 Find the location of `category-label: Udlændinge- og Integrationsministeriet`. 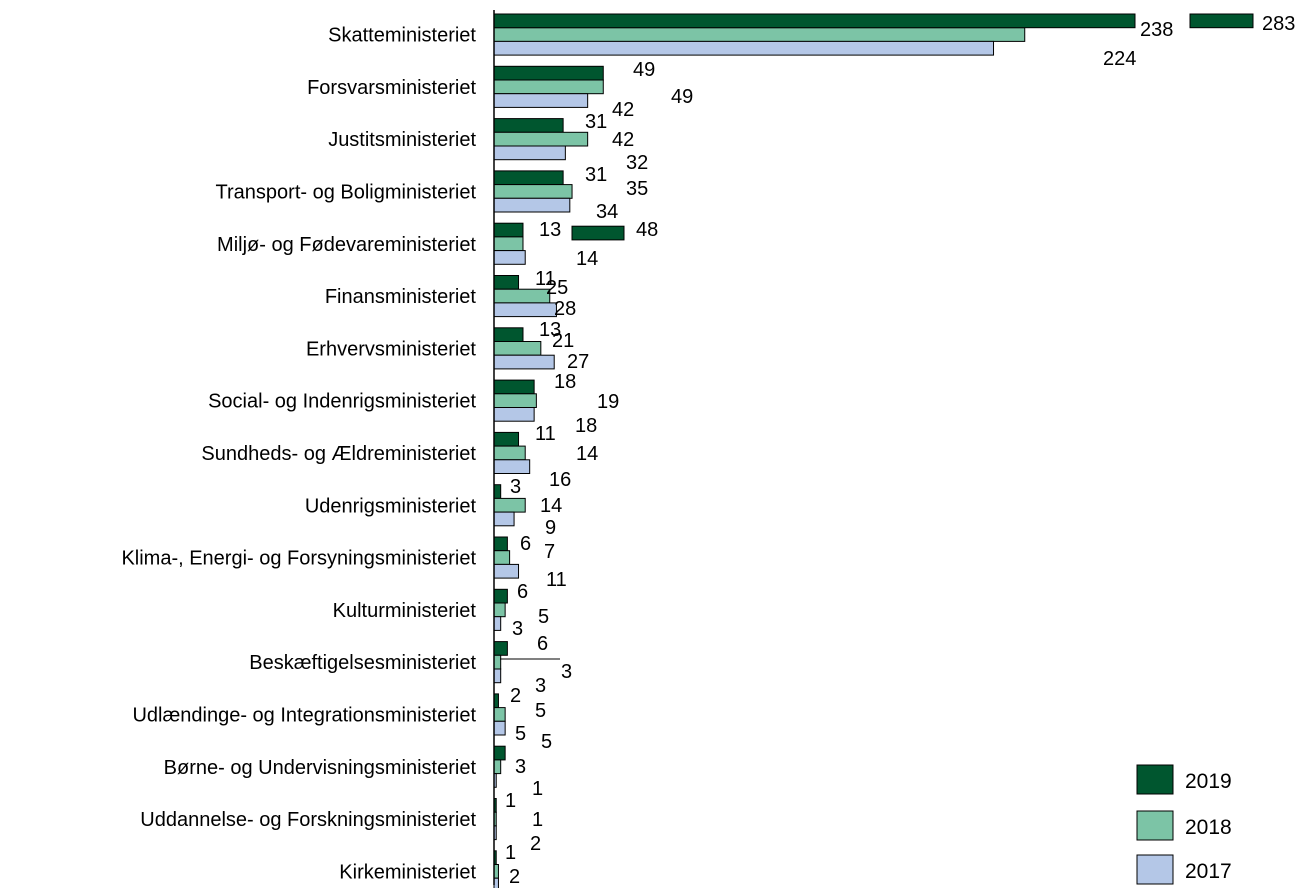

category-label: Udlændinge- og Integrationsministeriet is located at coordinates (304, 715).